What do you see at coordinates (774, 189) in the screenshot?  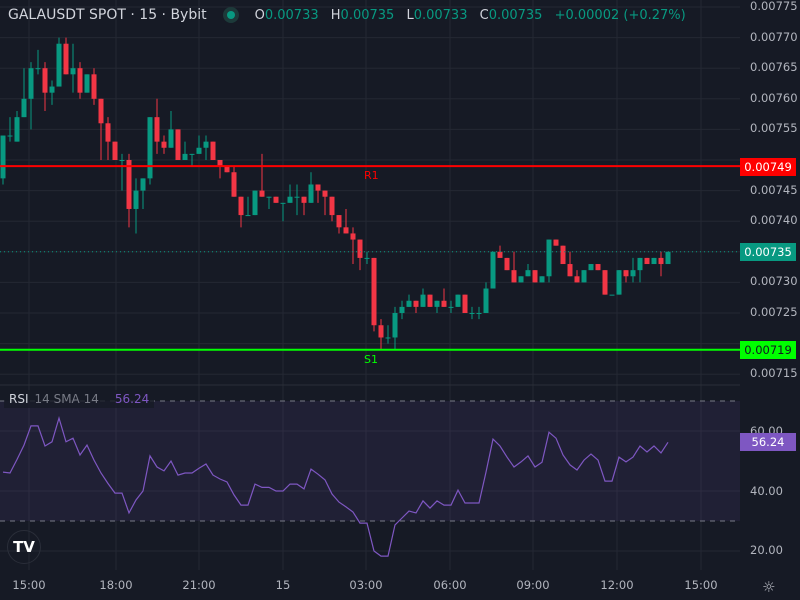 I see `price-axis-label: 0.00745` at bounding box center [774, 189].